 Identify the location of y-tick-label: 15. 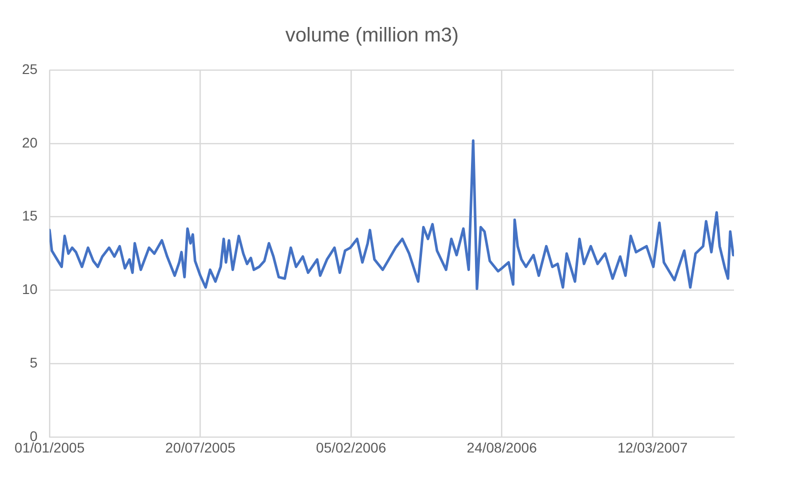
(30, 216).